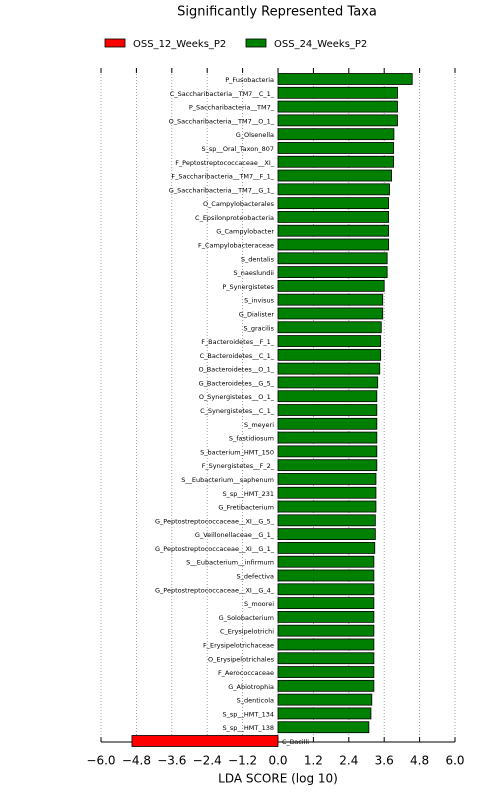  I want to click on category-label: S_sp__HMT_134, so click(248, 714).